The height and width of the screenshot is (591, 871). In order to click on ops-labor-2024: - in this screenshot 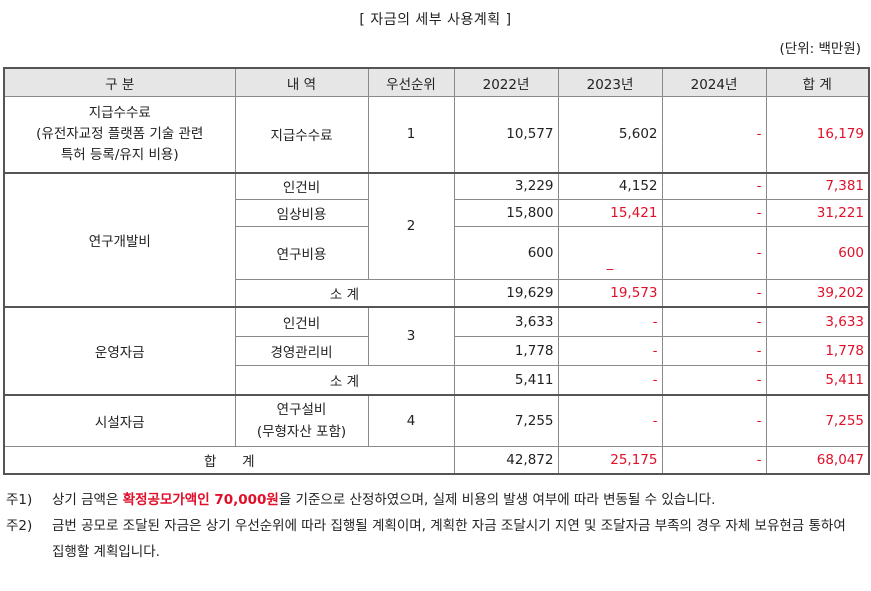, I will do `click(714, 321)`.